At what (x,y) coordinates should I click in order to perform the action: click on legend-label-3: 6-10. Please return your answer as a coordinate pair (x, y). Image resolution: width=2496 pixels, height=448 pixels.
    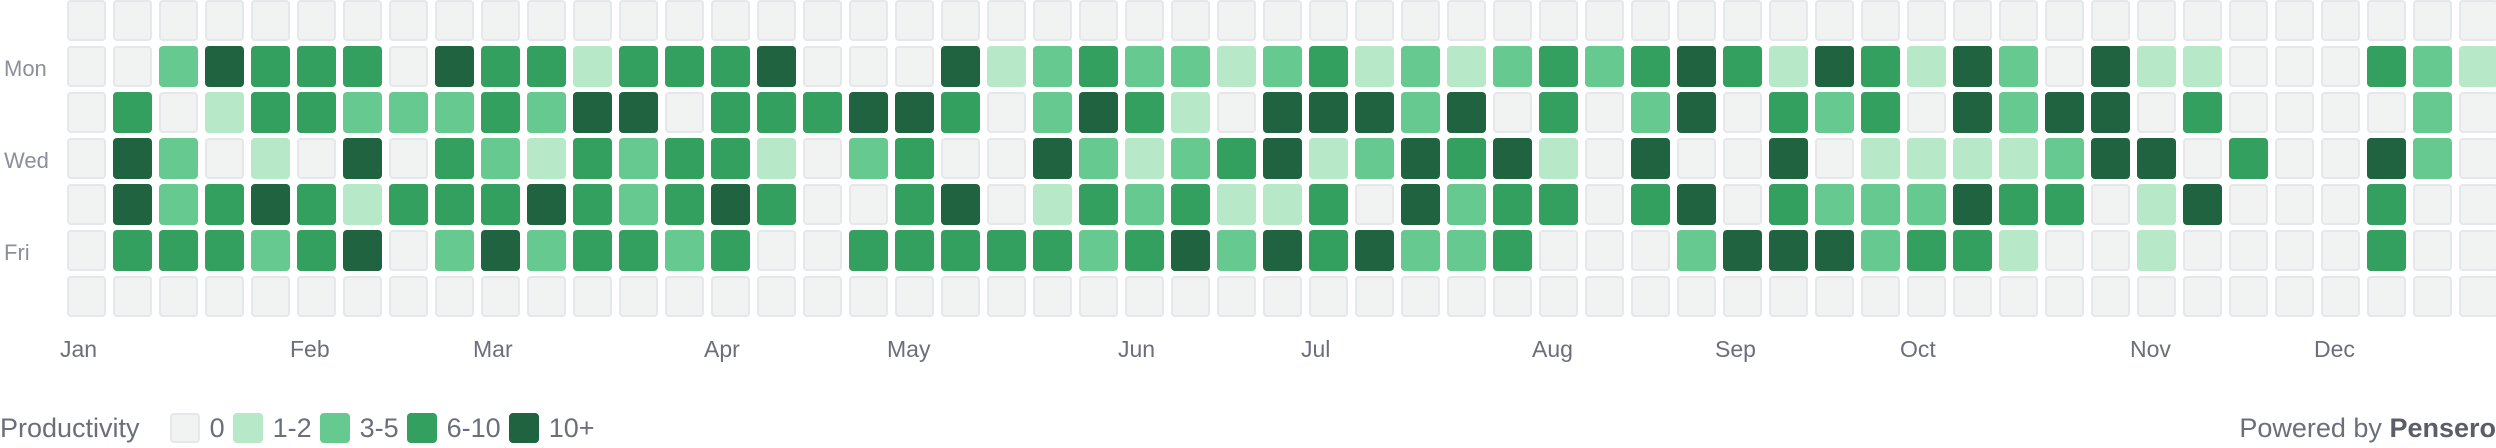
    Looking at the image, I should click on (473, 427).